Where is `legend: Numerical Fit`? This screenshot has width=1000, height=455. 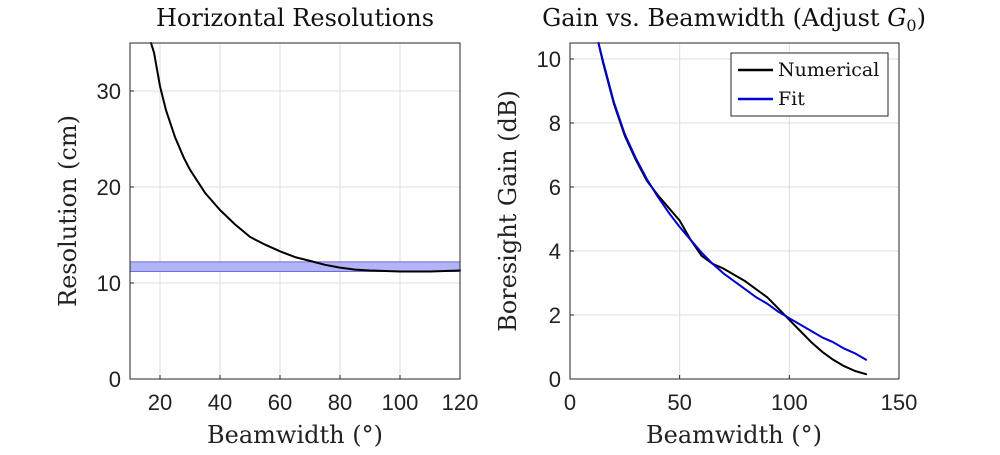 legend: Numerical Fit is located at coordinates (809, 84).